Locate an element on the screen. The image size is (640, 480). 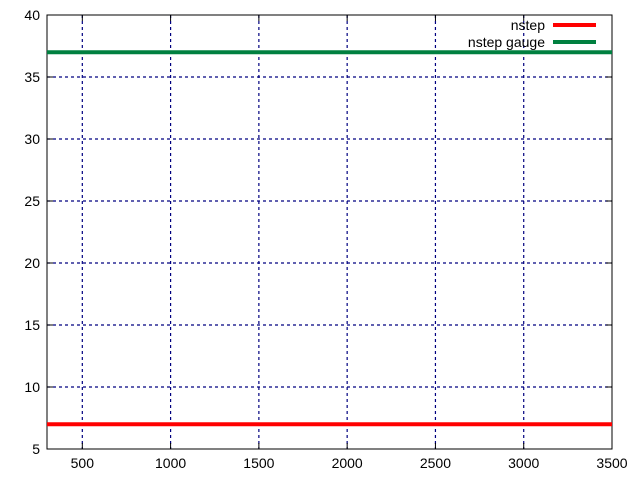
y-tick-label: 5 is located at coordinates (36, 449).